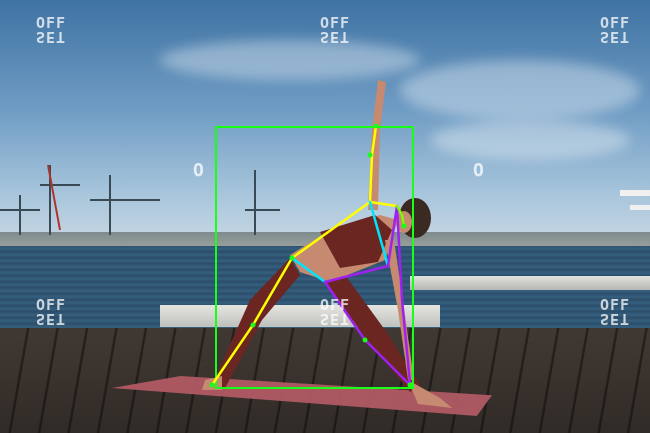 This screenshot has width=650, height=433. What do you see at coordinates (383, 204) in the screenshot?
I see `shoulder-line` at bounding box center [383, 204].